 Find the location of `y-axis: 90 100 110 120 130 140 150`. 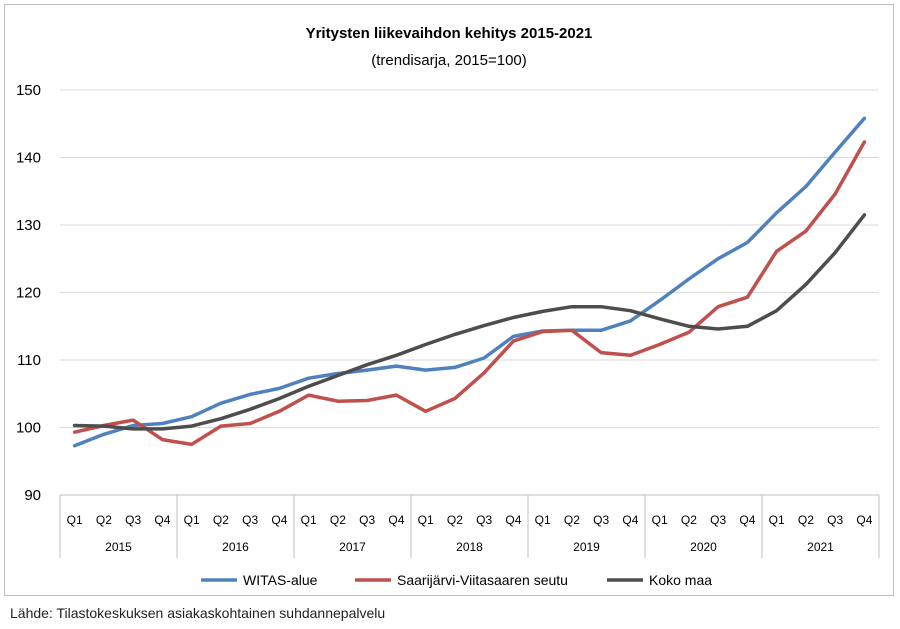

y-axis: 90 100 110 120 130 140 150 is located at coordinates (28, 293).